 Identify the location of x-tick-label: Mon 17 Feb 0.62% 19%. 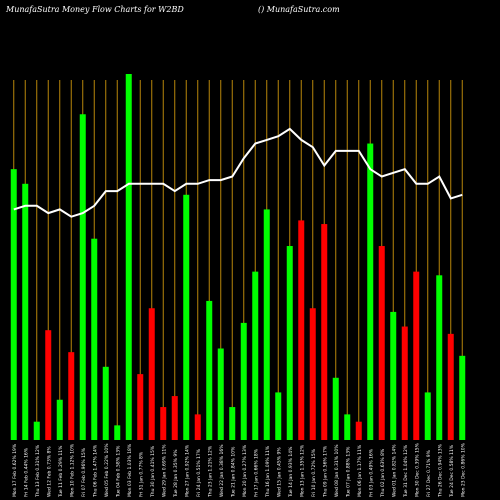
(15, 470).